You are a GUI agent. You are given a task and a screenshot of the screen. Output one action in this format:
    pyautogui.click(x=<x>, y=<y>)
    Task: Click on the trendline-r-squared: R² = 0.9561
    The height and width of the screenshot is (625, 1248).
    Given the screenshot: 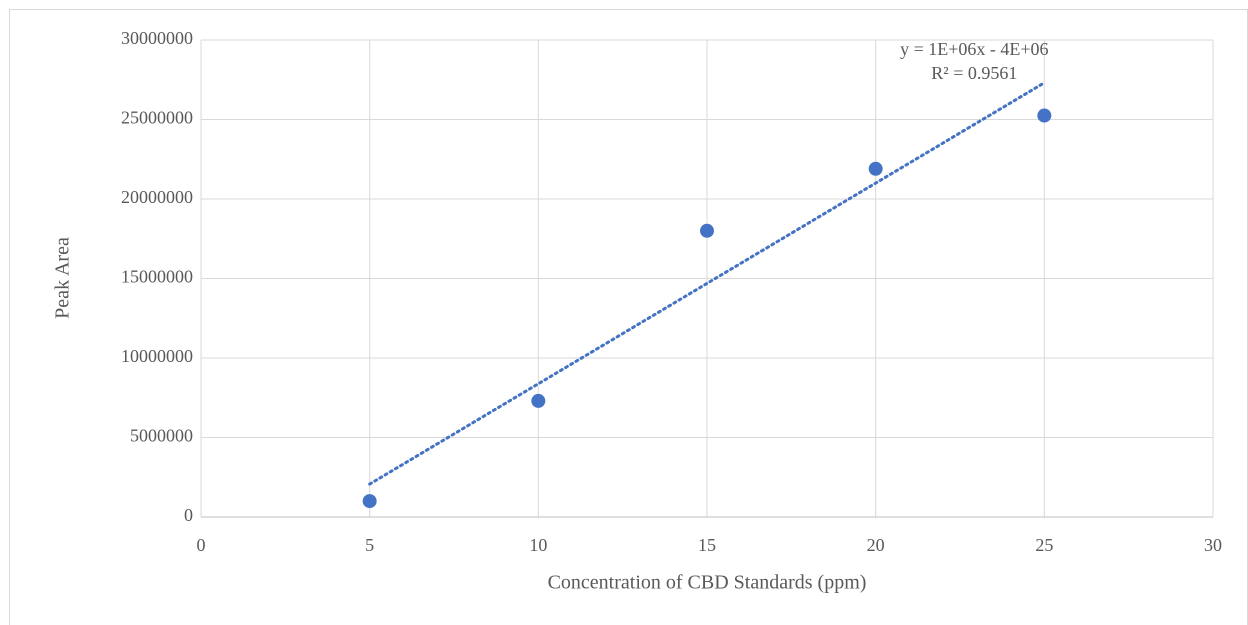 What is the action you would take?
    pyautogui.click(x=974, y=73)
    